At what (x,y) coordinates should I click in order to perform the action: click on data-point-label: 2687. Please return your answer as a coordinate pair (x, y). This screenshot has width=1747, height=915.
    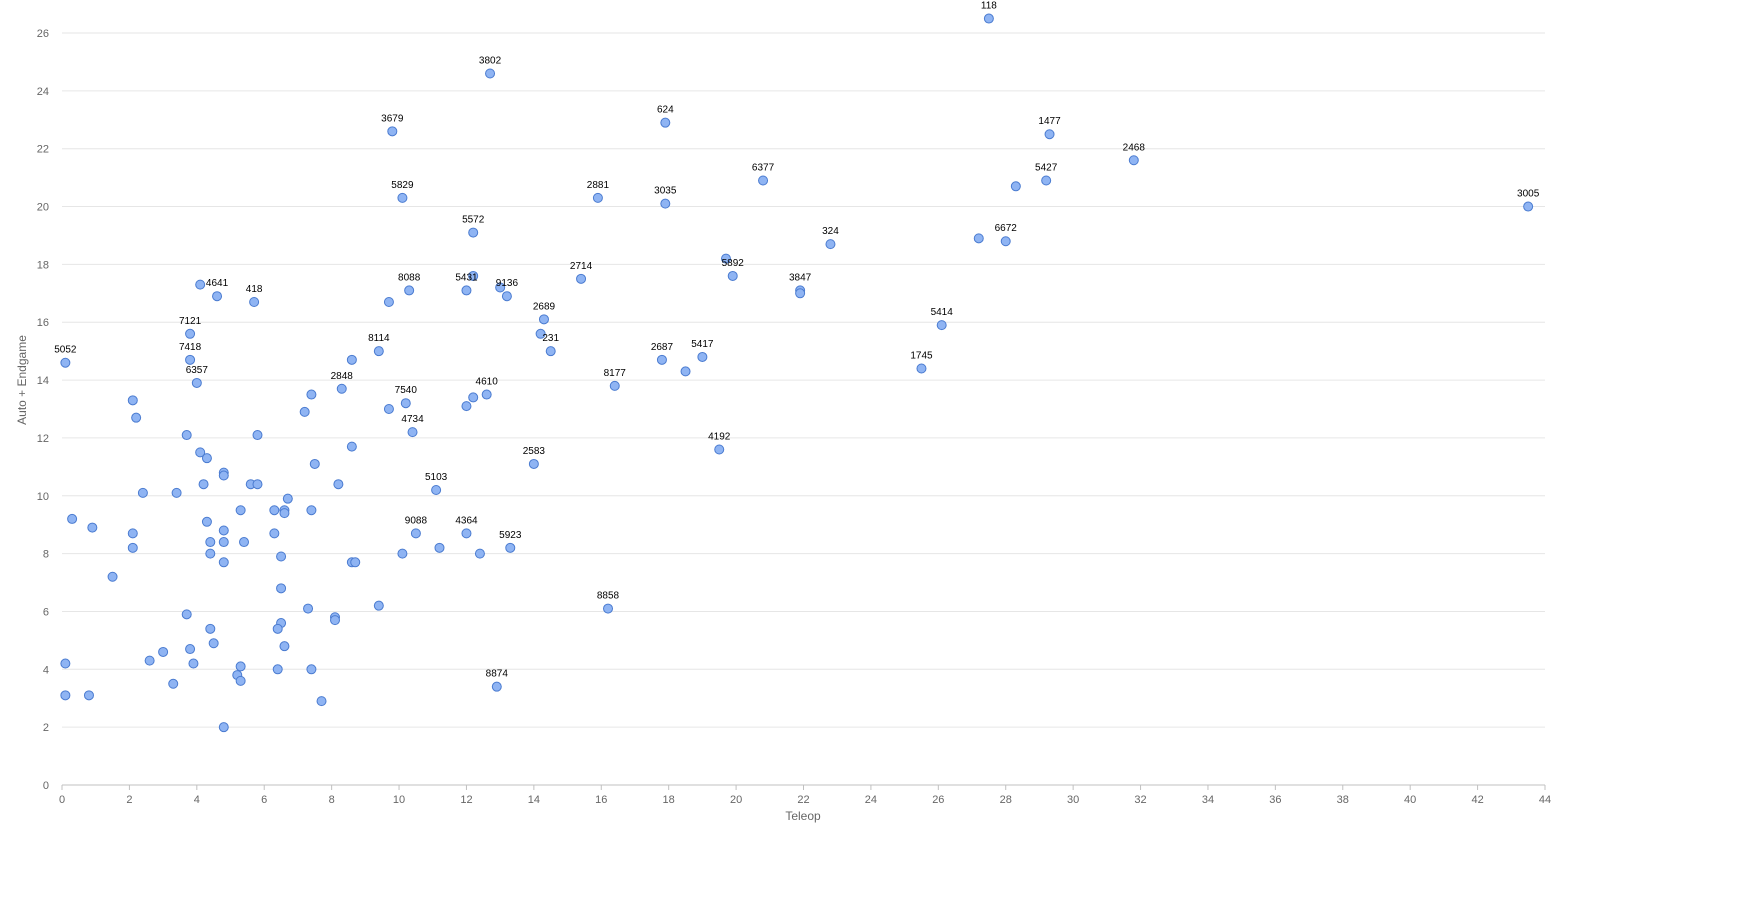
    Looking at the image, I should click on (662, 347).